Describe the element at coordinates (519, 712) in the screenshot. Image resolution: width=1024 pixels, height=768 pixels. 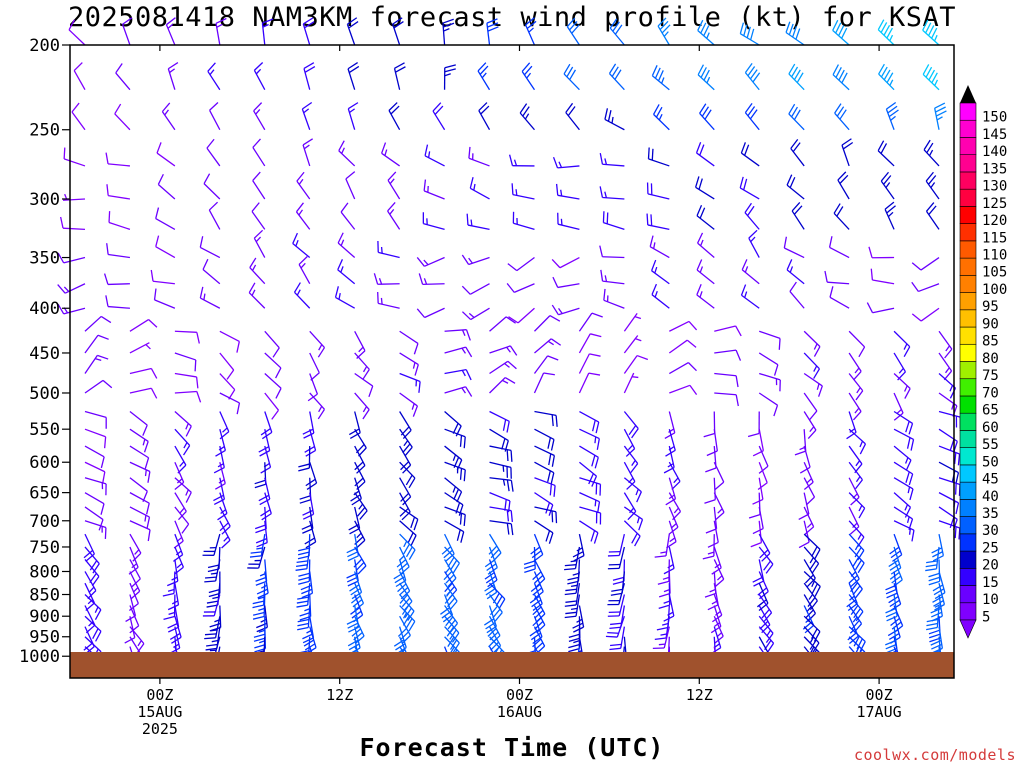
I see `x-tick-label: 16AUG` at that location.